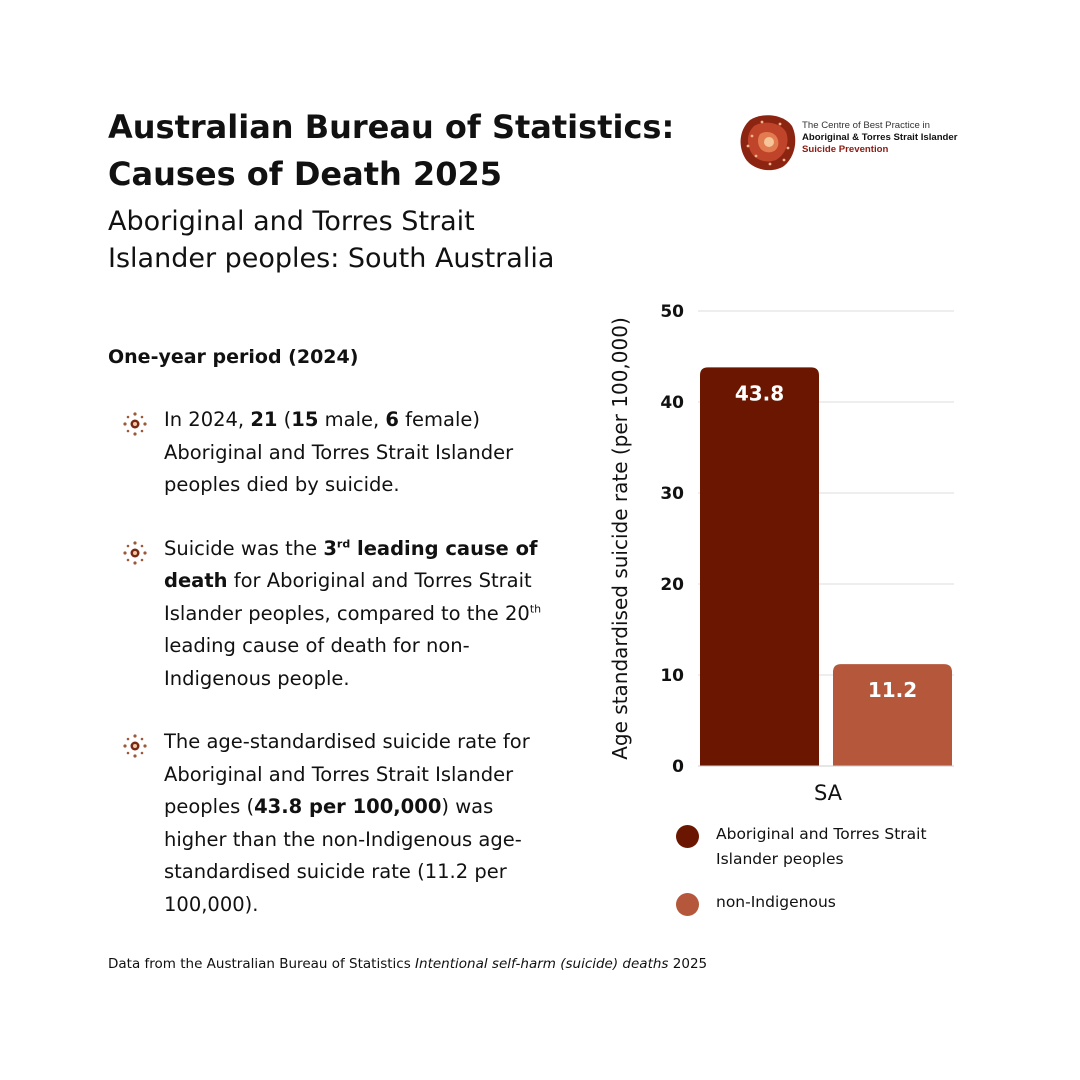  I want to click on y-tick-label: 50, so click(672, 312).